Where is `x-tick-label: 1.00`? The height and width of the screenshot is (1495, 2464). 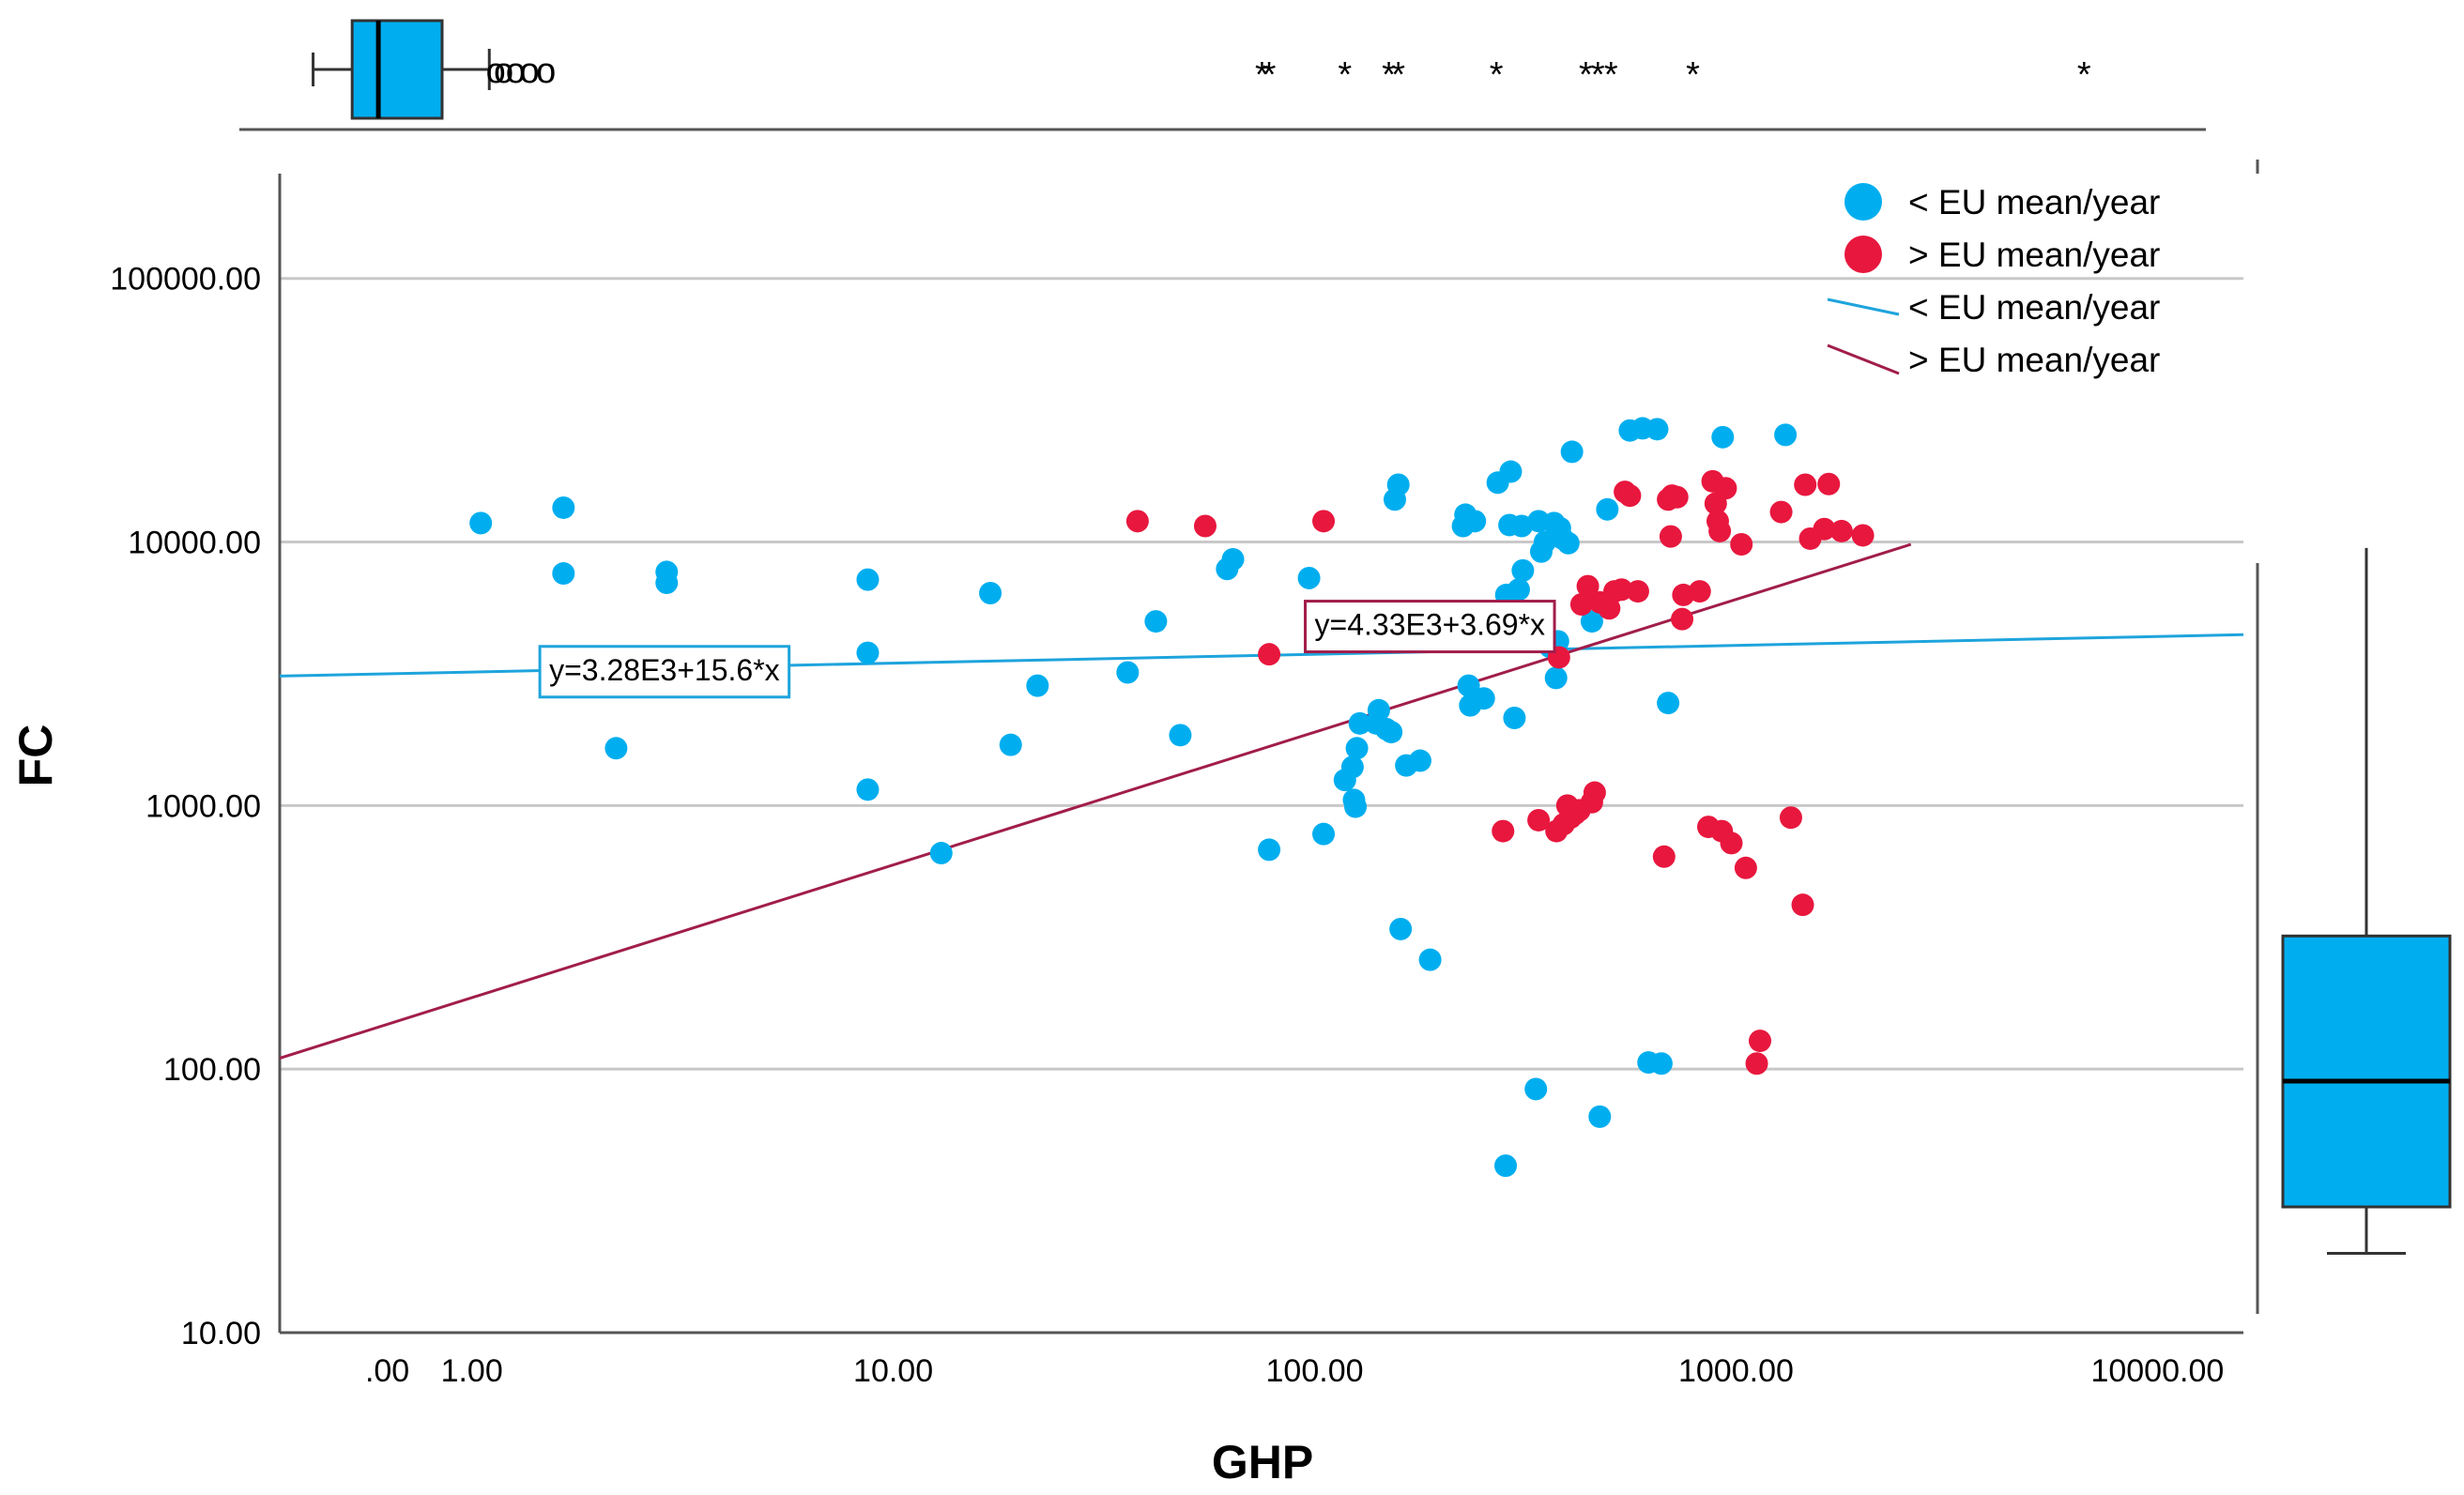
x-tick-label: 1.00 is located at coordinates (472, 1371).